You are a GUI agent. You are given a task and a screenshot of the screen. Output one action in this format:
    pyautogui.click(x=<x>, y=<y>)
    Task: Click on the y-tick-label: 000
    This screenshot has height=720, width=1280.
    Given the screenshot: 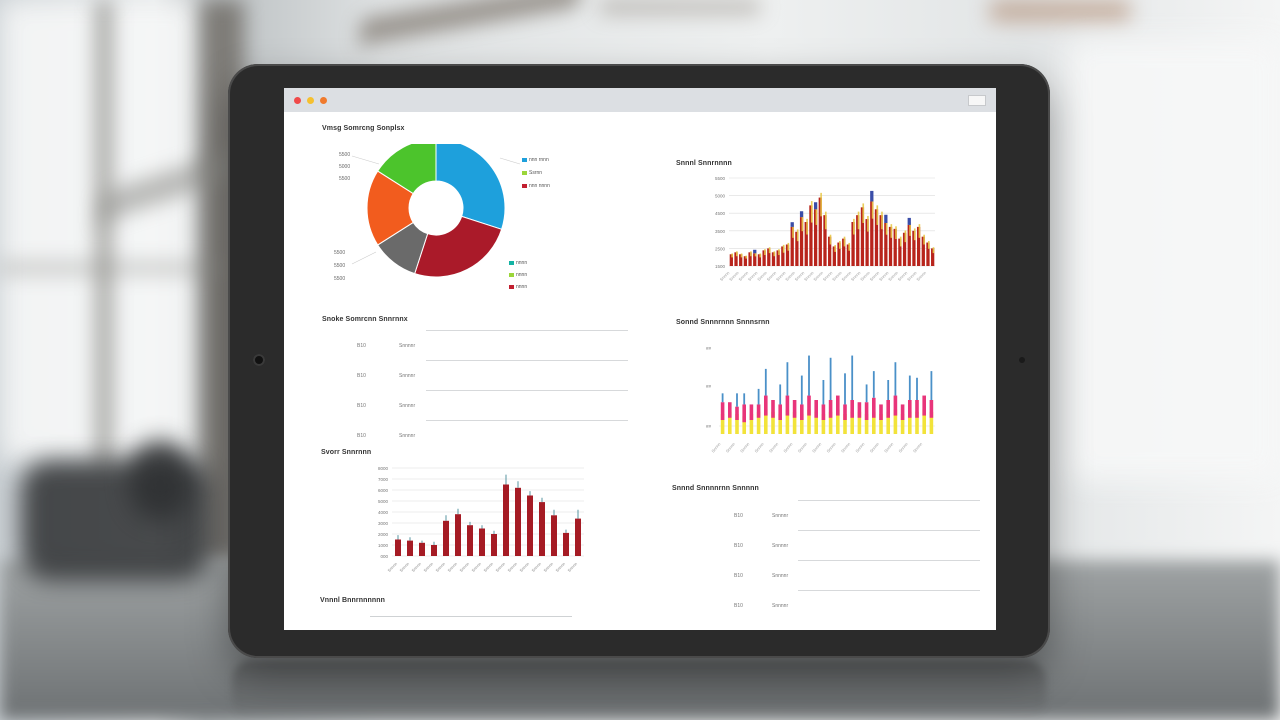 What is the action you would take?
    pyautogui.click(x=384, y=556)
    